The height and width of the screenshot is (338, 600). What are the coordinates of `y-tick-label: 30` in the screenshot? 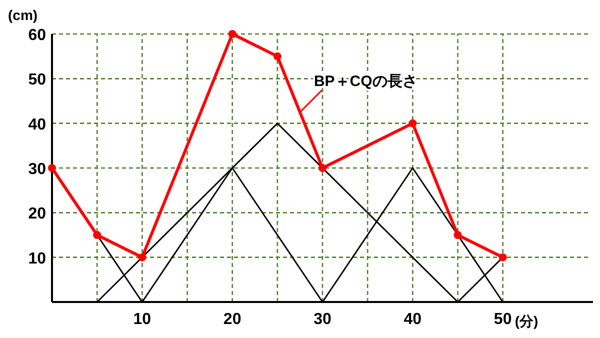 It's located at (37, 169).